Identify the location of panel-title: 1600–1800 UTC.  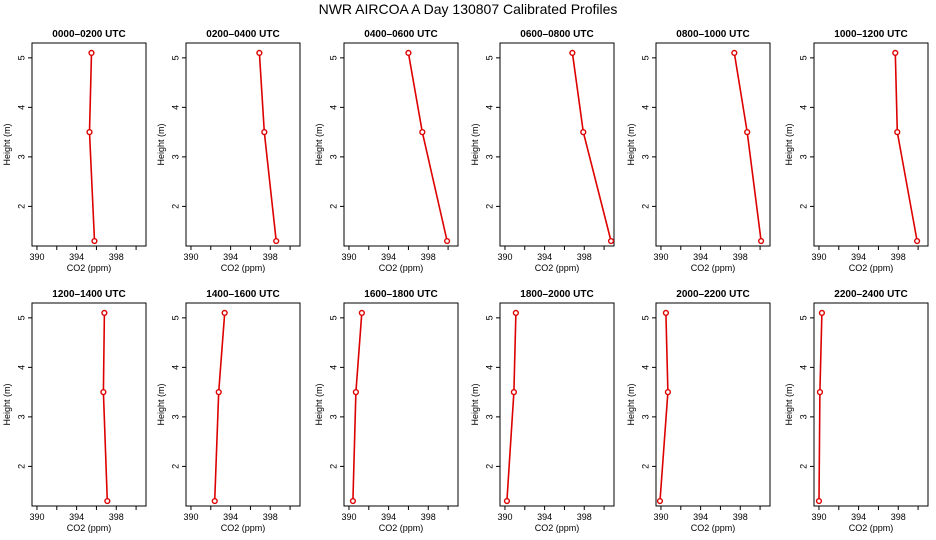
(400, 294).